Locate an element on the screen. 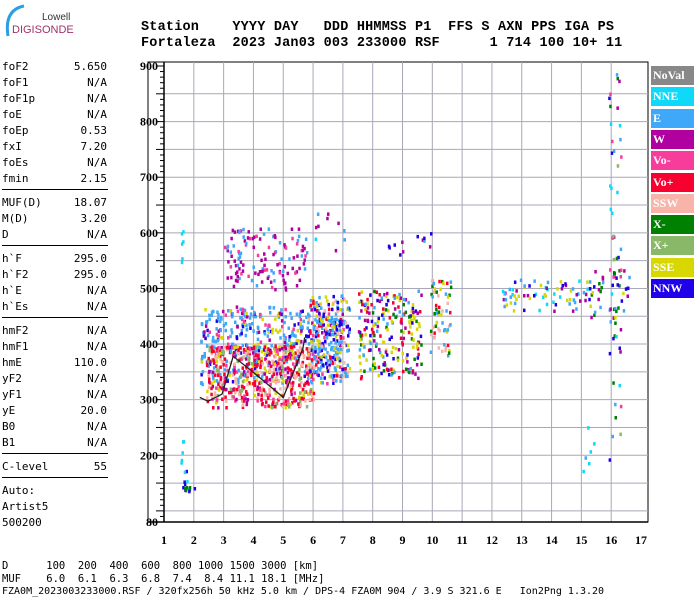 The image size is (700, 600). param-label: foEp is located at coordinates (15, 130).